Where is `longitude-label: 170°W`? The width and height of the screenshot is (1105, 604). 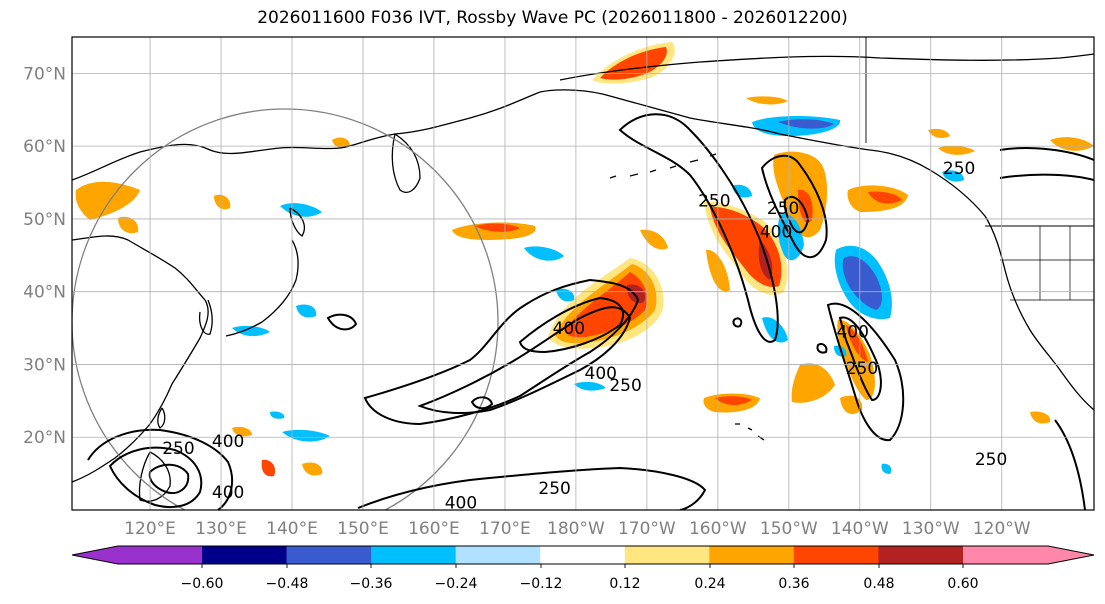 longitude-label: 170°W is located at coordinates (647, 529).